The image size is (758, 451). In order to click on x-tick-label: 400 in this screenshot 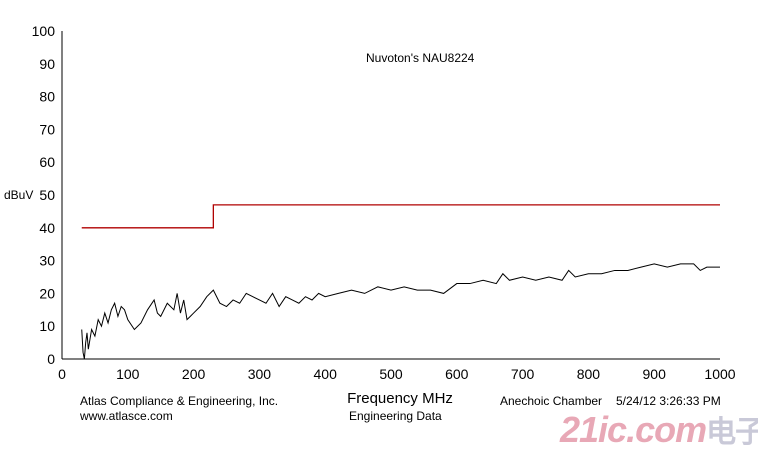, I will do `click(326, 374)`.